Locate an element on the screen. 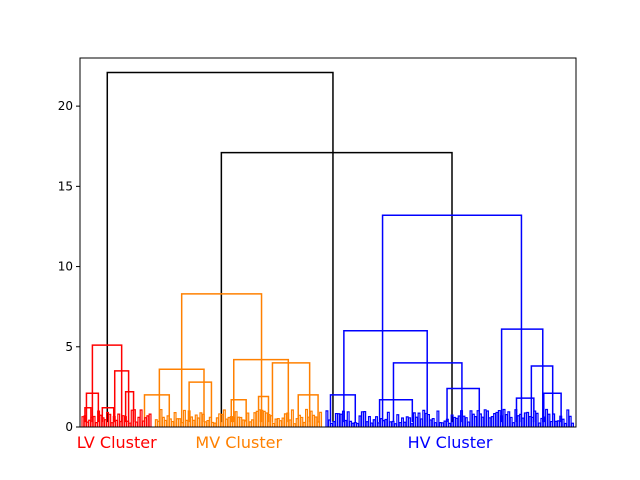 The width and height of the screenshot is (640, 480). cluster-label-mv: MV Cluster is located at coordinates (238, 442).